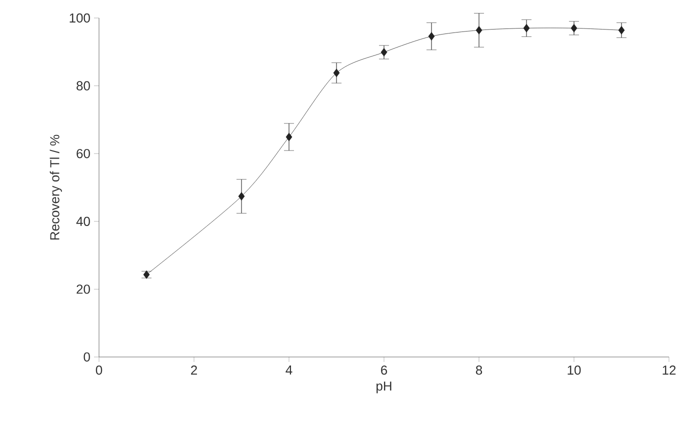 The width and height of the screenshot is (683, 447). I want to click on x-tick-label: 10, so click(574, 370).